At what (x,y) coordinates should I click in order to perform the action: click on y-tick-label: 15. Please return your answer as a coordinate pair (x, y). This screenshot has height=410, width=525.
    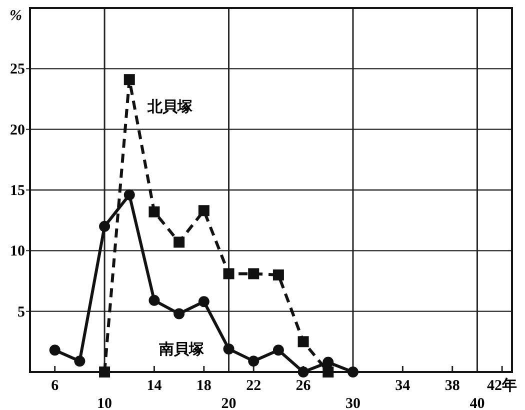
    Looking at the image, I should click on (17, 191).